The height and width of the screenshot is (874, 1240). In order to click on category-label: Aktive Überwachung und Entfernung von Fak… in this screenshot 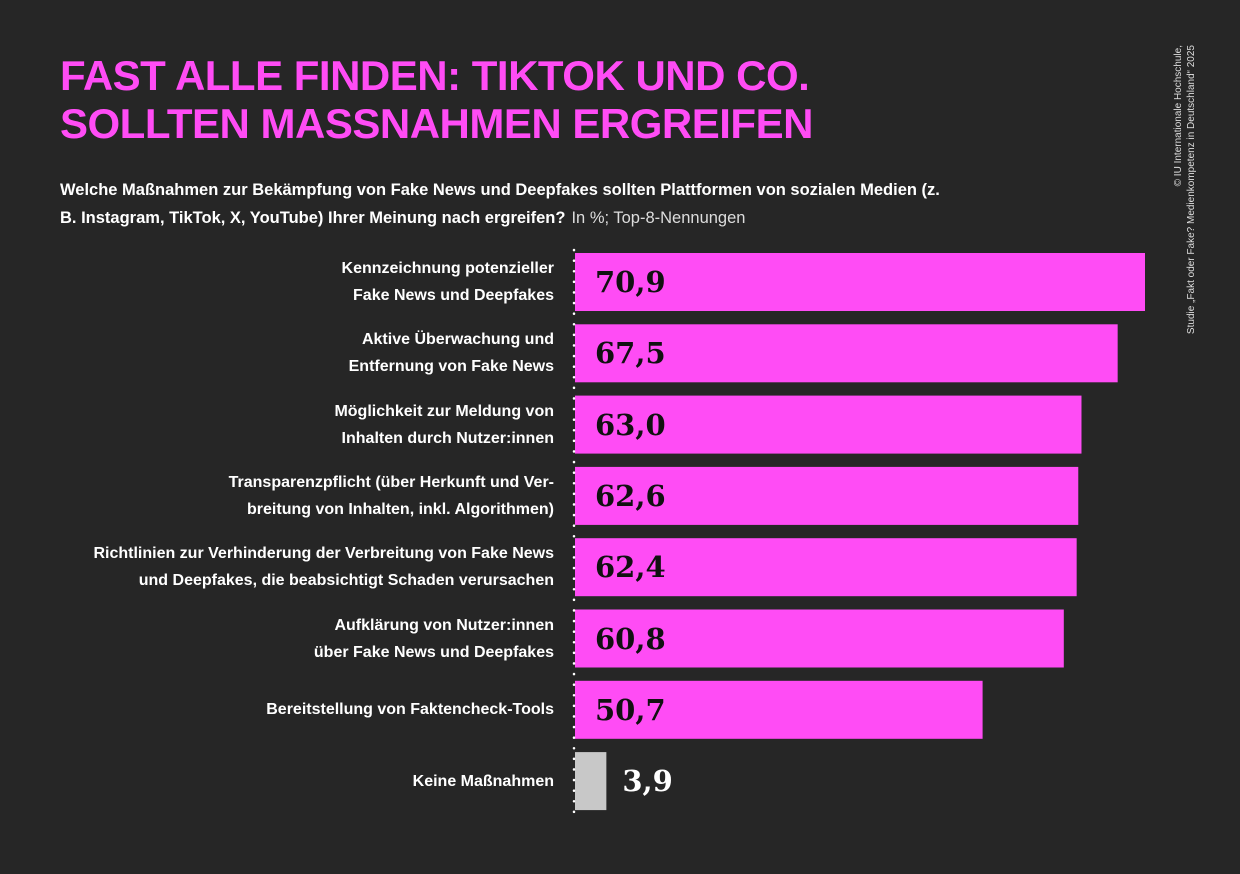, I will do `click(294, 353)`.